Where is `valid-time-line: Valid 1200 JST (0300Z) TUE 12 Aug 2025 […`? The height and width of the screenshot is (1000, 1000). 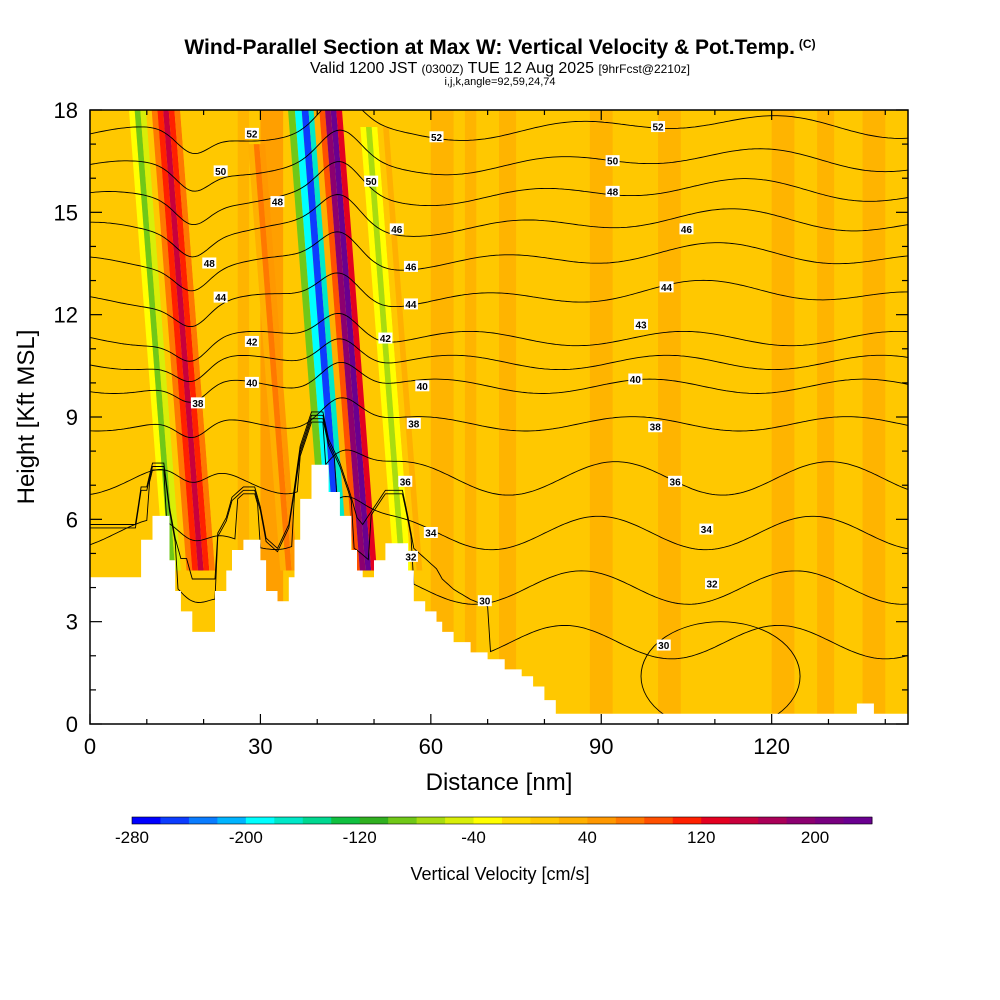 valid-time-line: Valid 1200 JST (0300Z) TUE 12 Aug 2025 [… is located at coordinates (500, 69).